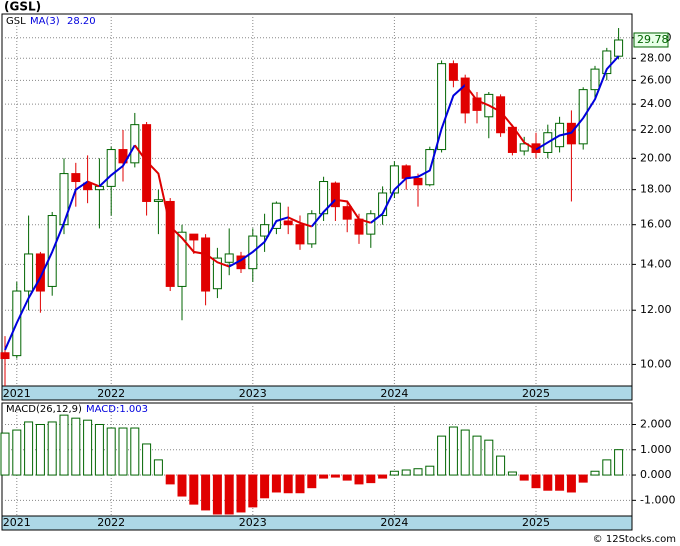 The width and height of the screenshot is (680, 546). I want to click on x-tick-label: 2021, so click(17, 393).